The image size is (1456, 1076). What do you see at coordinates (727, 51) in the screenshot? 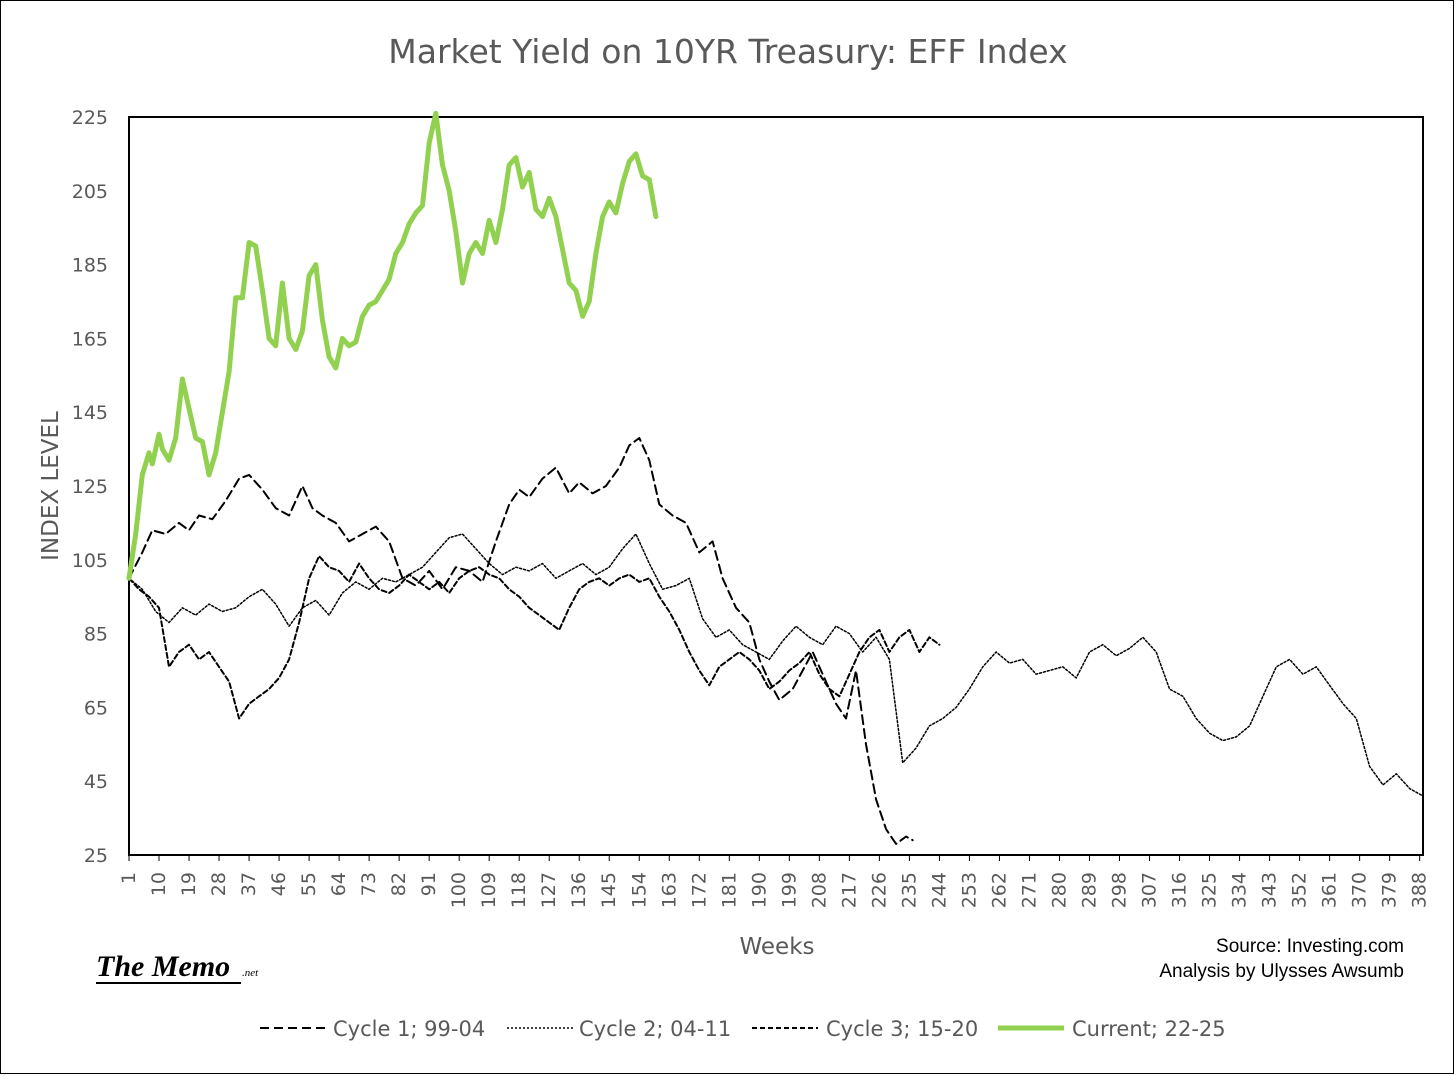
I see `chart-title: Market Yield on 10YR Treasury: EFF Index` at bounding box center [727, 51].